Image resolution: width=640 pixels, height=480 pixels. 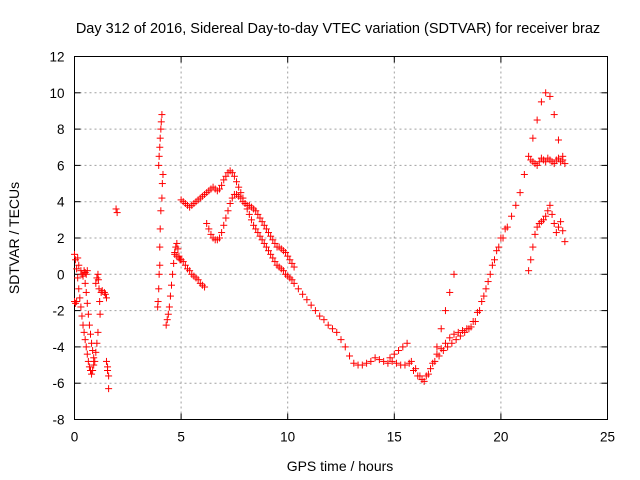 I want to click on y-tick-label: 10, so click(x=56, y=93).